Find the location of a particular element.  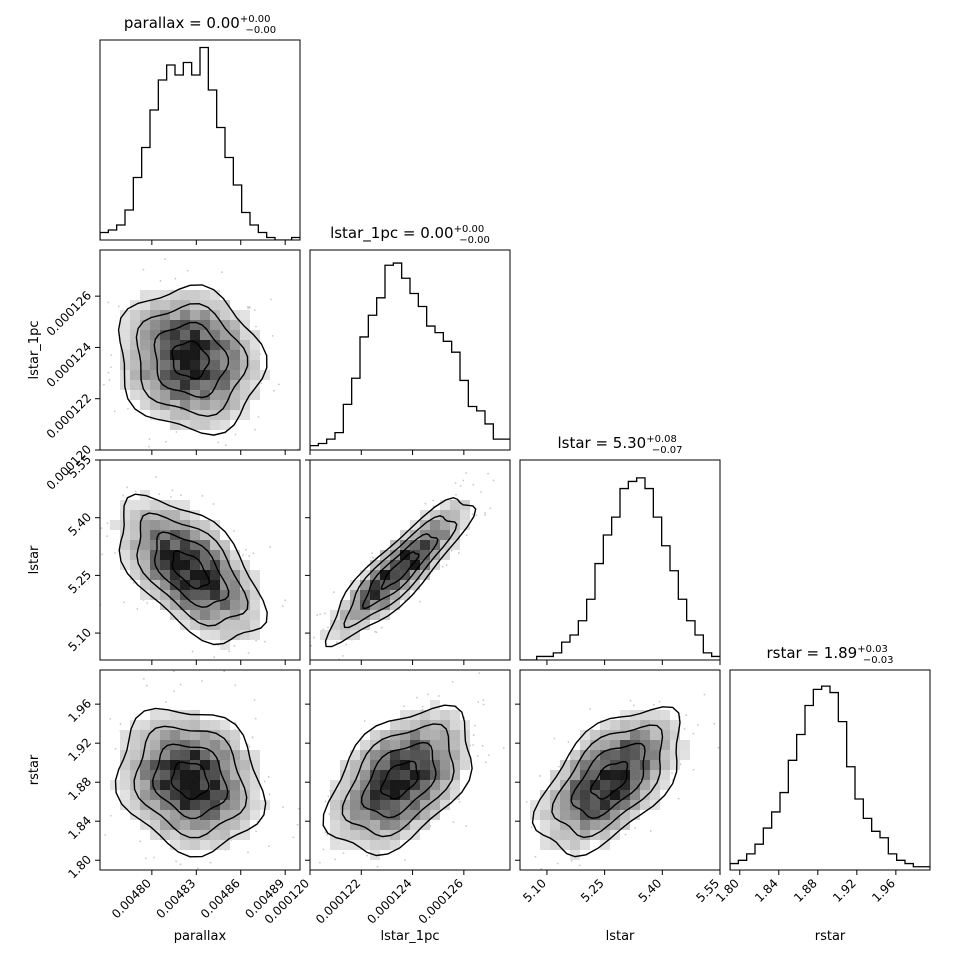

contour-1.5-sigma is located at coordinates (400, 572).